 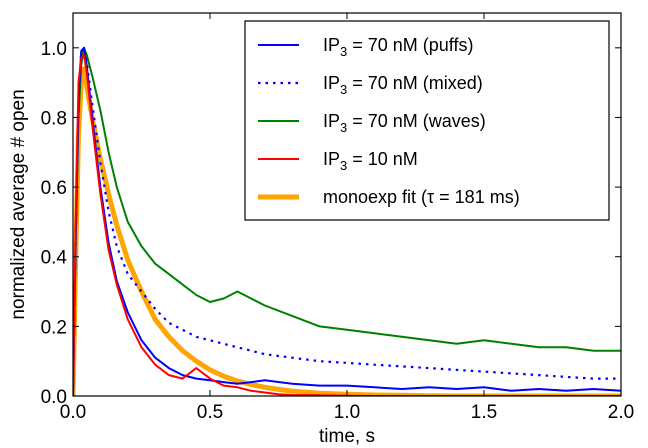 I want to click on legend-label: IP3 = 70 nM (puffs), so click(x=398, y=47).